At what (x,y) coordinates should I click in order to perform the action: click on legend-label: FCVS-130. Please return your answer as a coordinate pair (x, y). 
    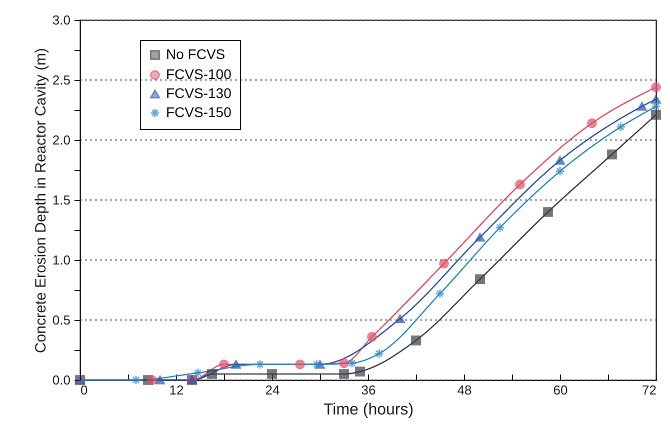
    Looking at the image, I should click on (199, 93).